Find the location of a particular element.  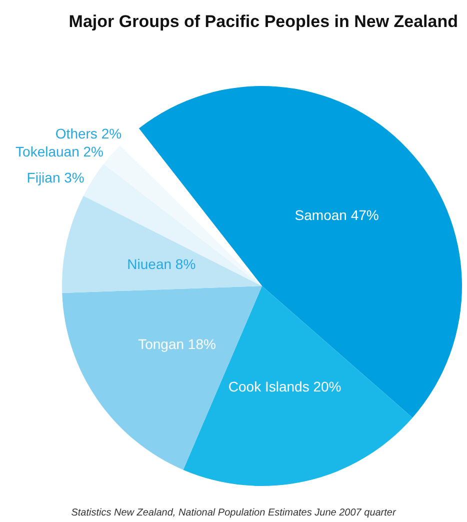

text: Statistics New Zealand, National Population Estimates June 2007 quarter is located at coordinates (233, 513).